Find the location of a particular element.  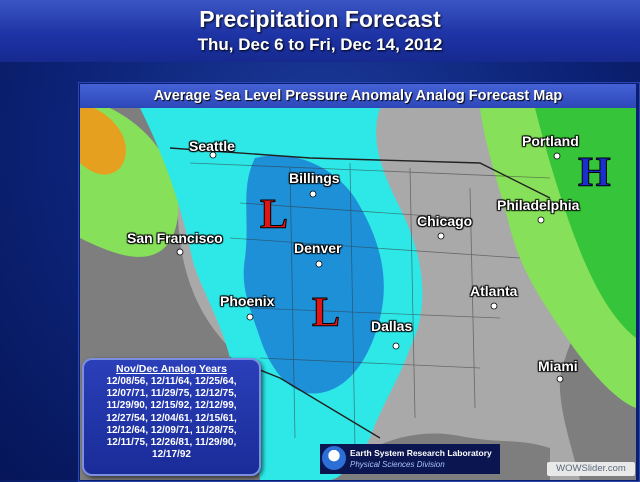

city-dot-philadelphia is located at coordinates (541, 220).